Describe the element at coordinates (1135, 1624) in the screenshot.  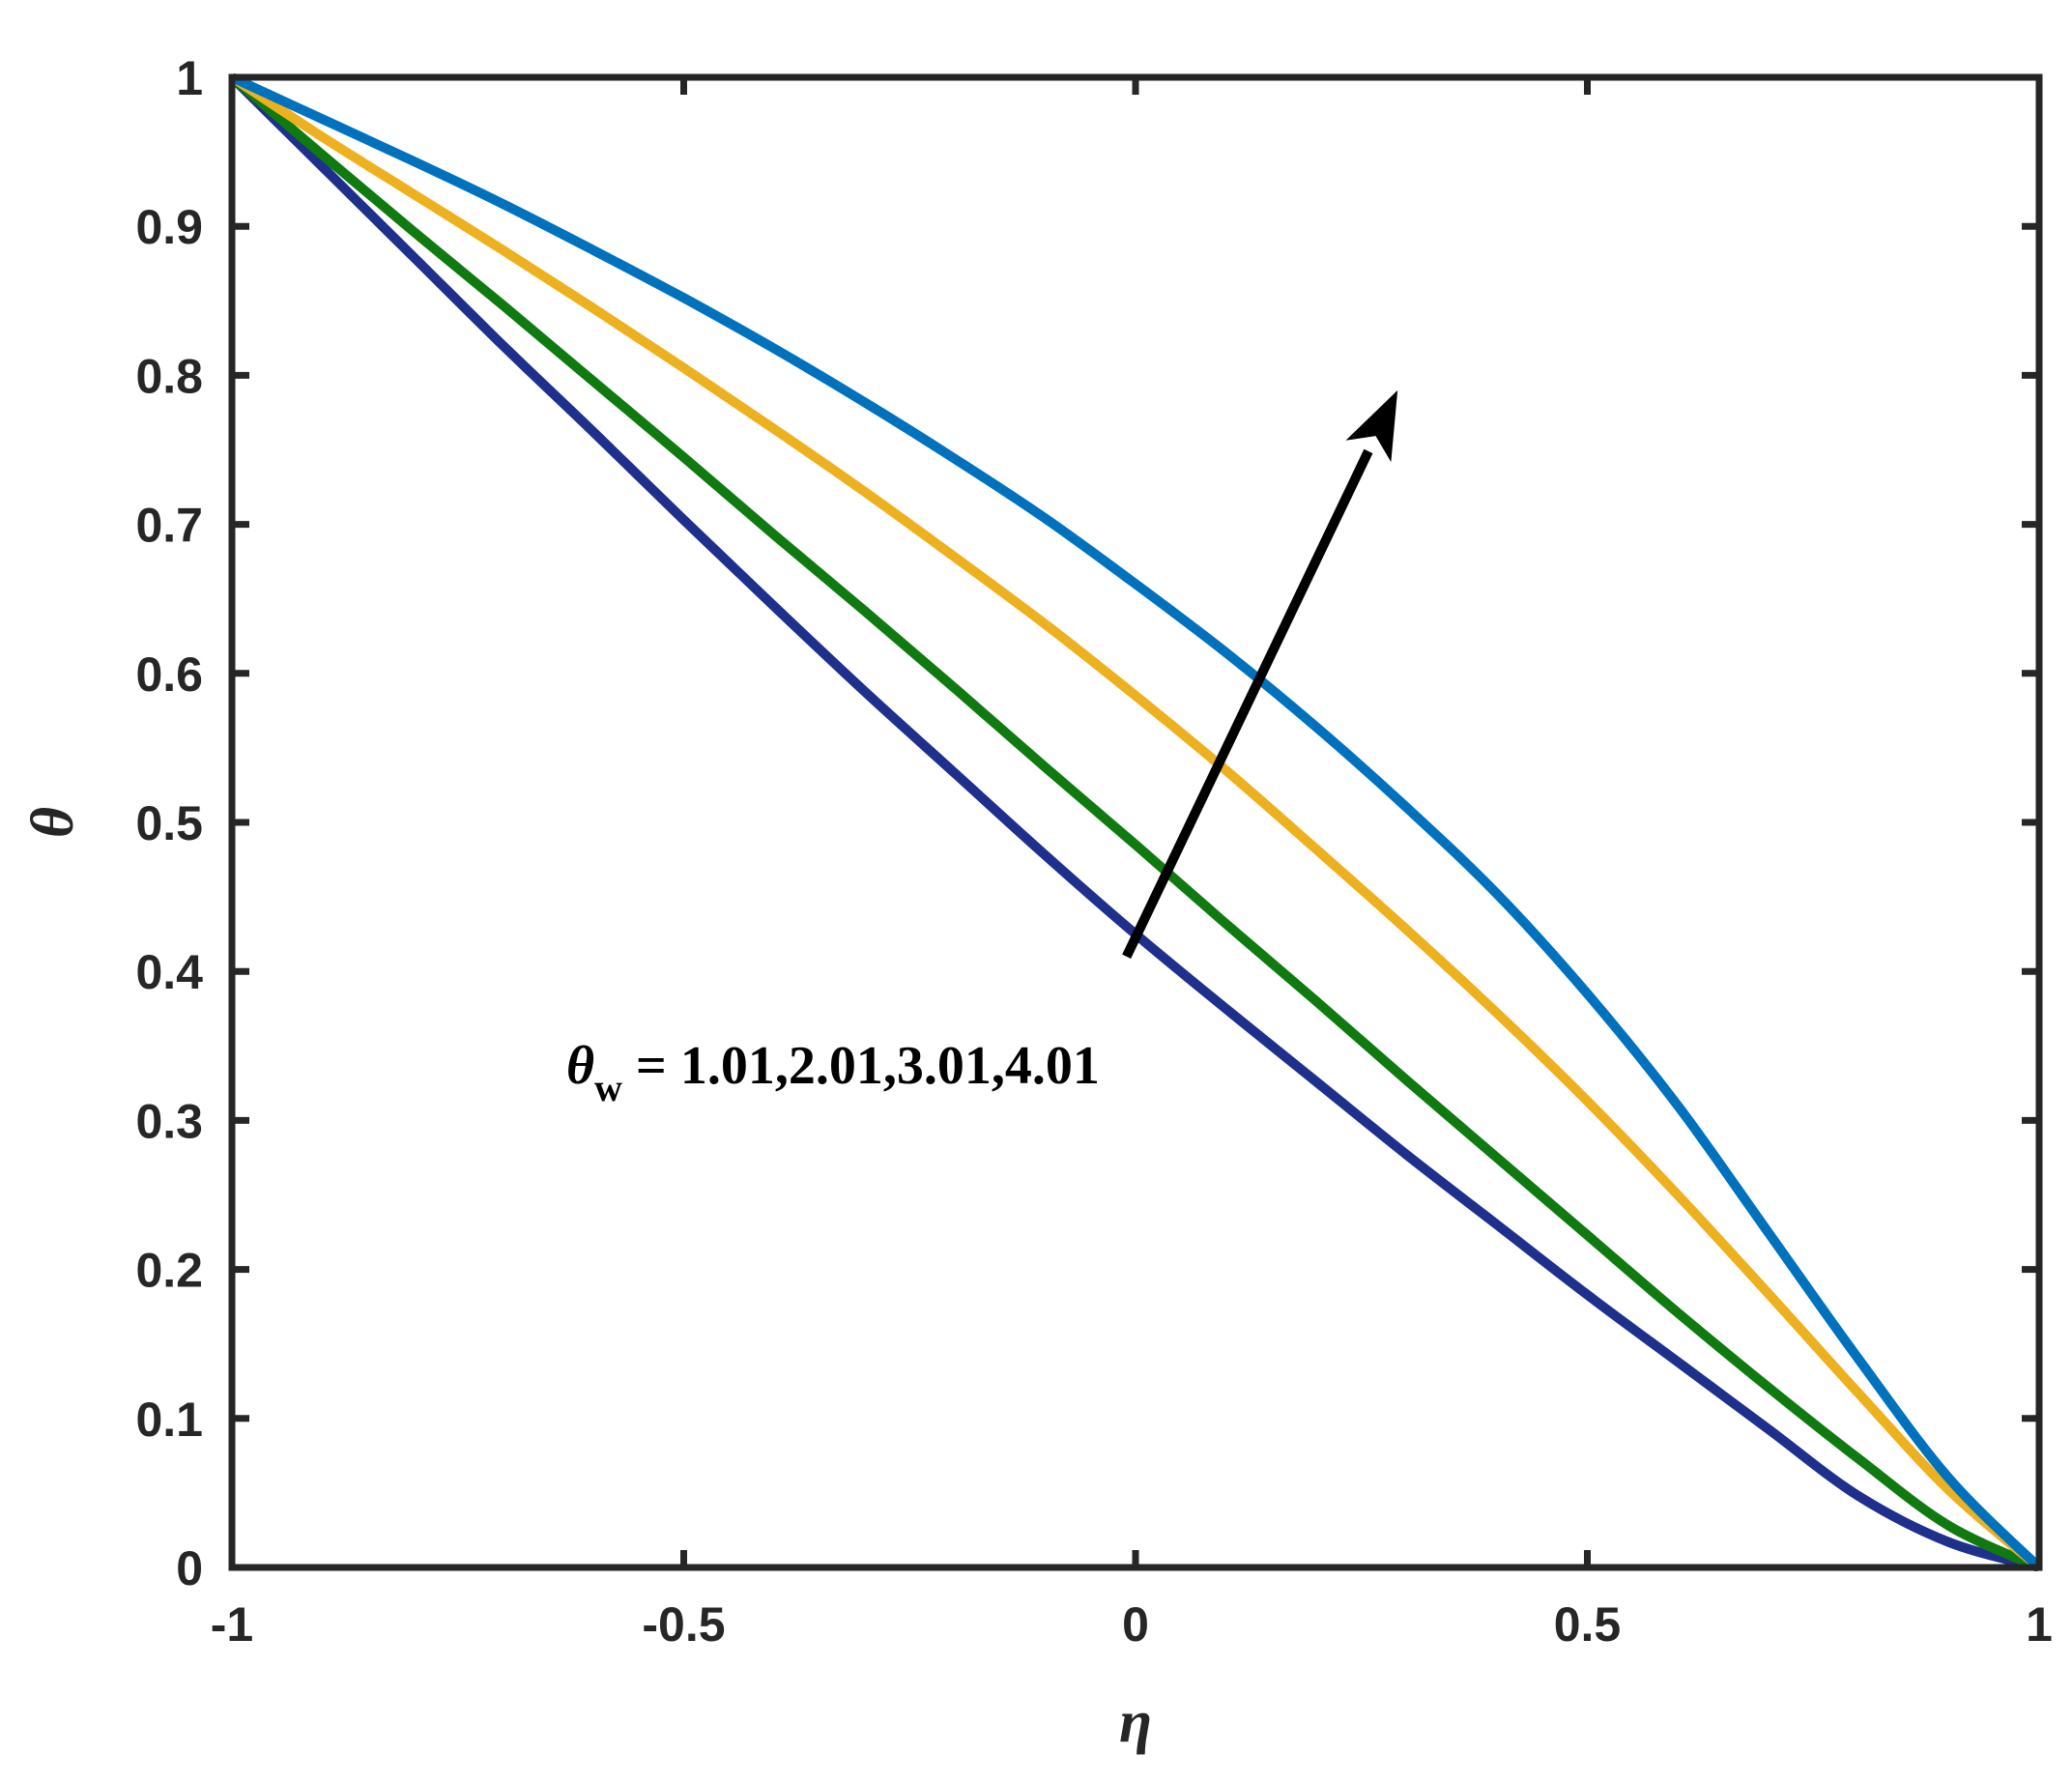
I see `x-tick-label: 0` at that location.